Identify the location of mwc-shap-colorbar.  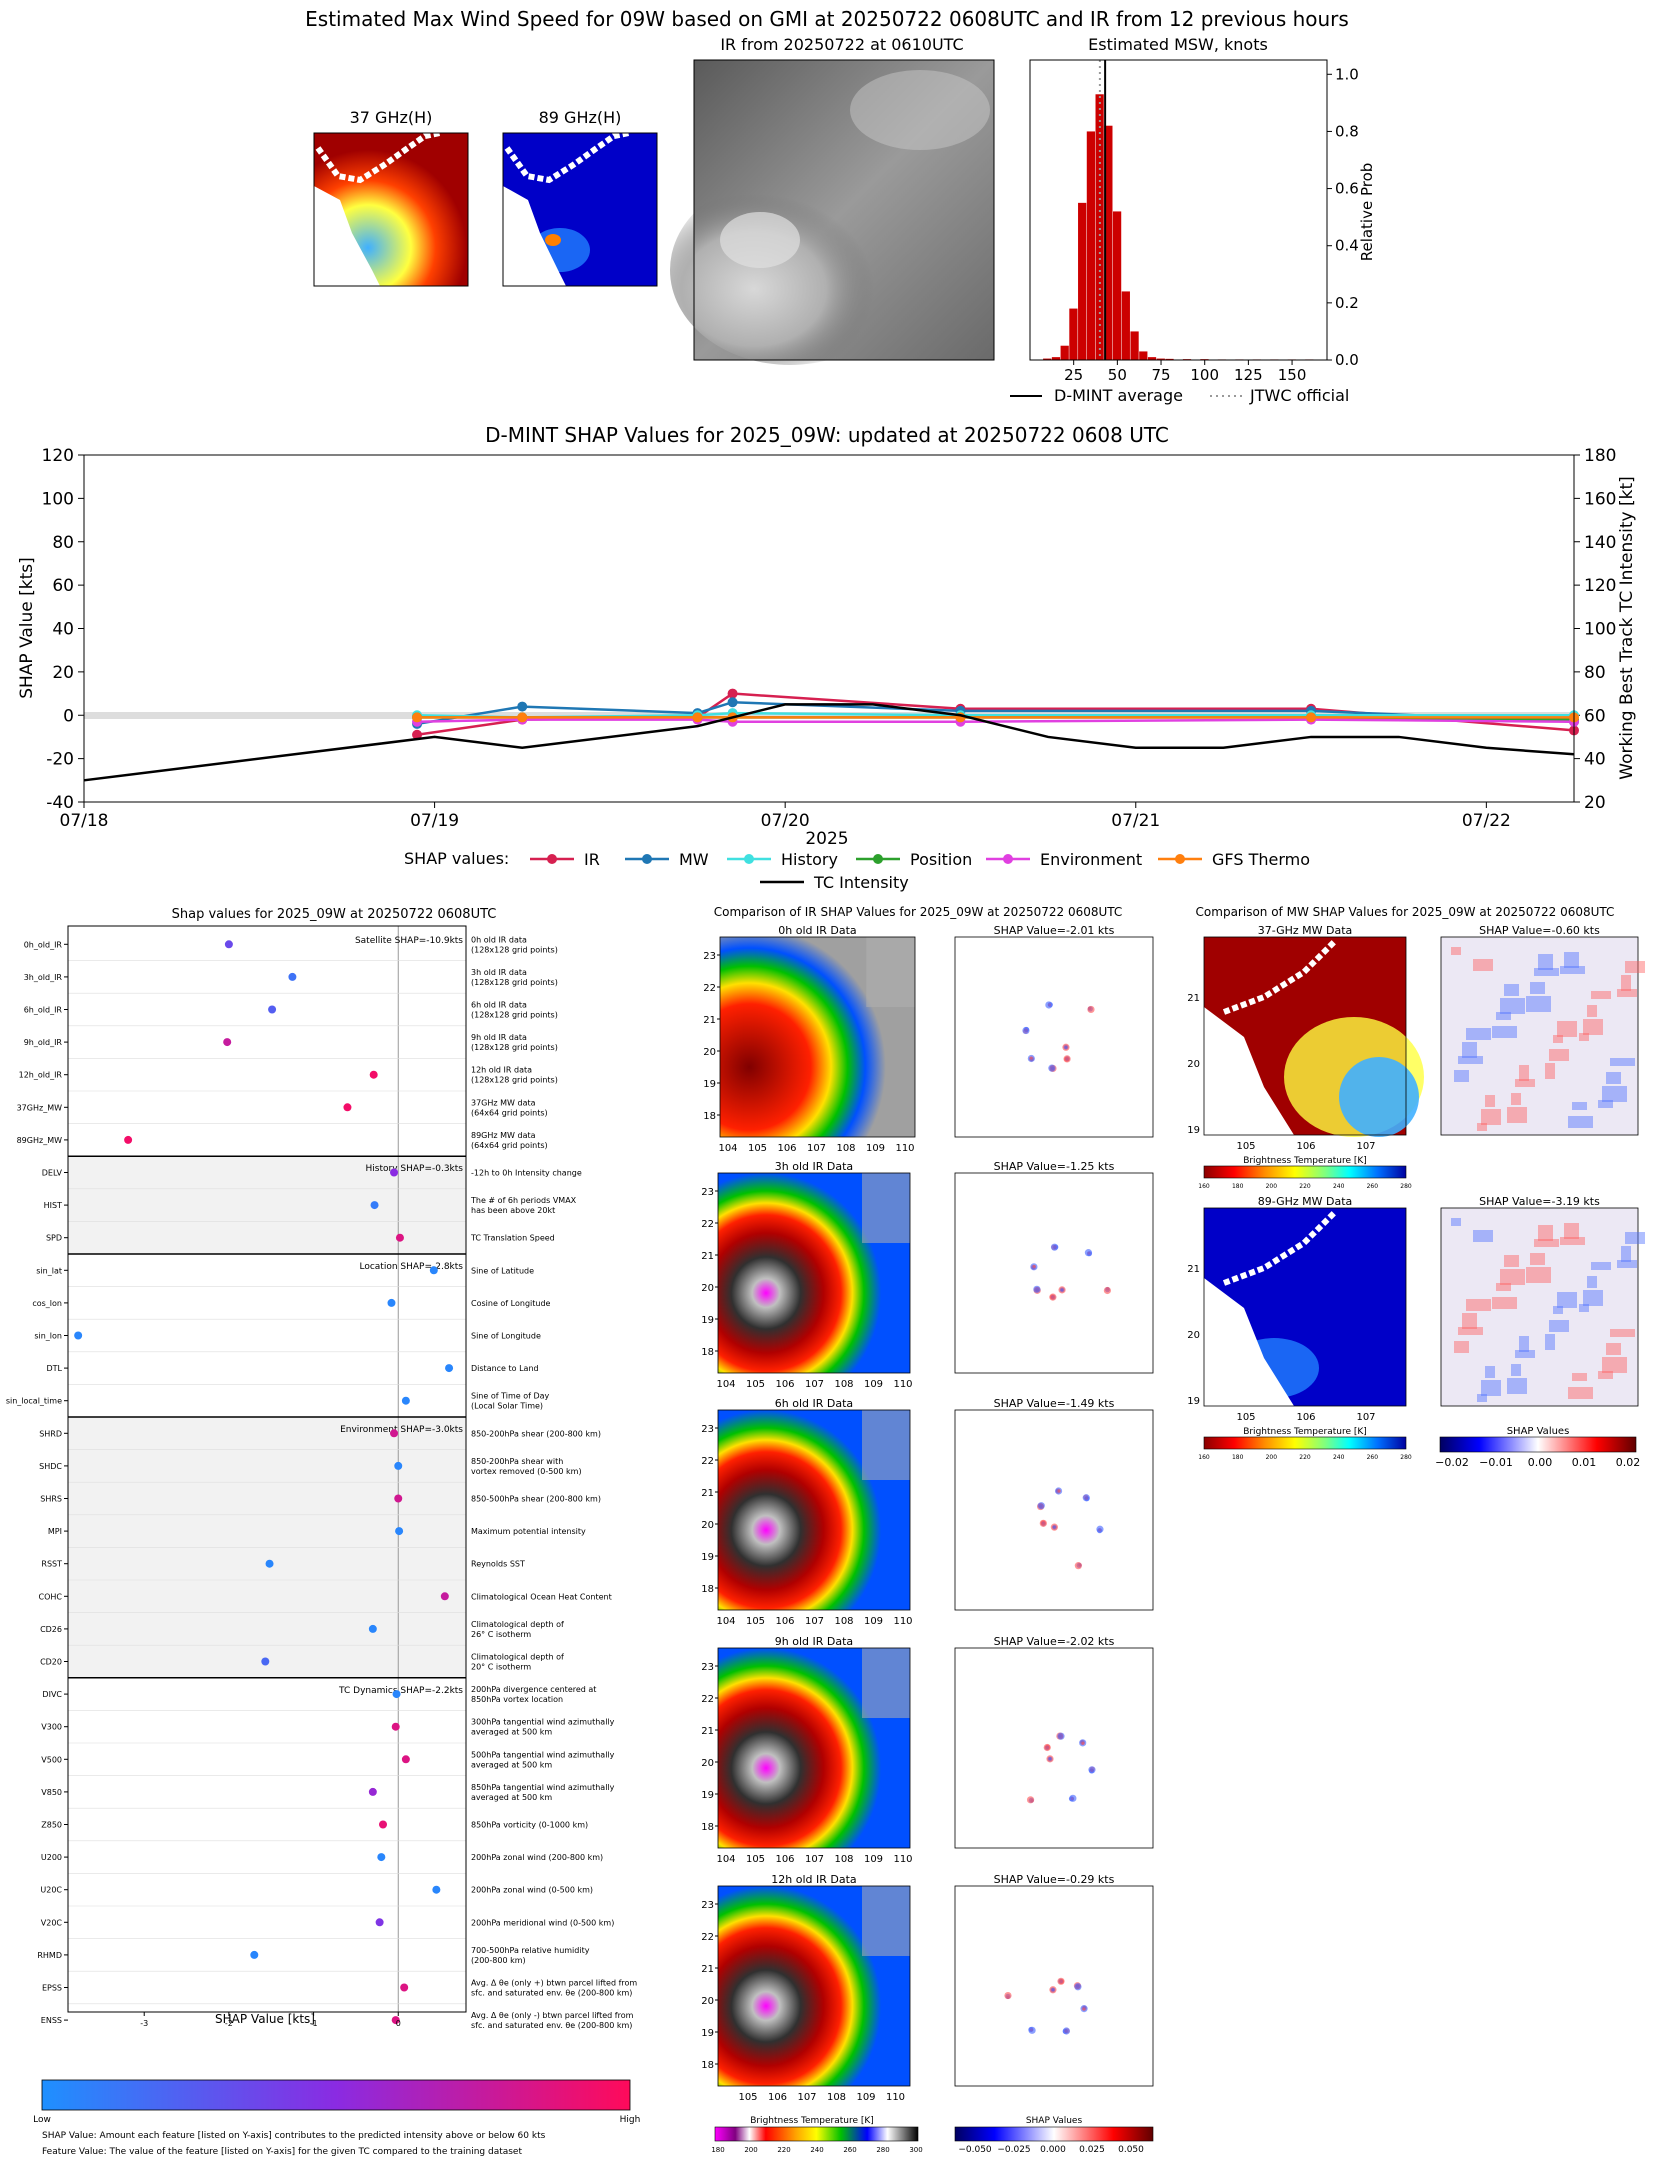
(1538, 1444).